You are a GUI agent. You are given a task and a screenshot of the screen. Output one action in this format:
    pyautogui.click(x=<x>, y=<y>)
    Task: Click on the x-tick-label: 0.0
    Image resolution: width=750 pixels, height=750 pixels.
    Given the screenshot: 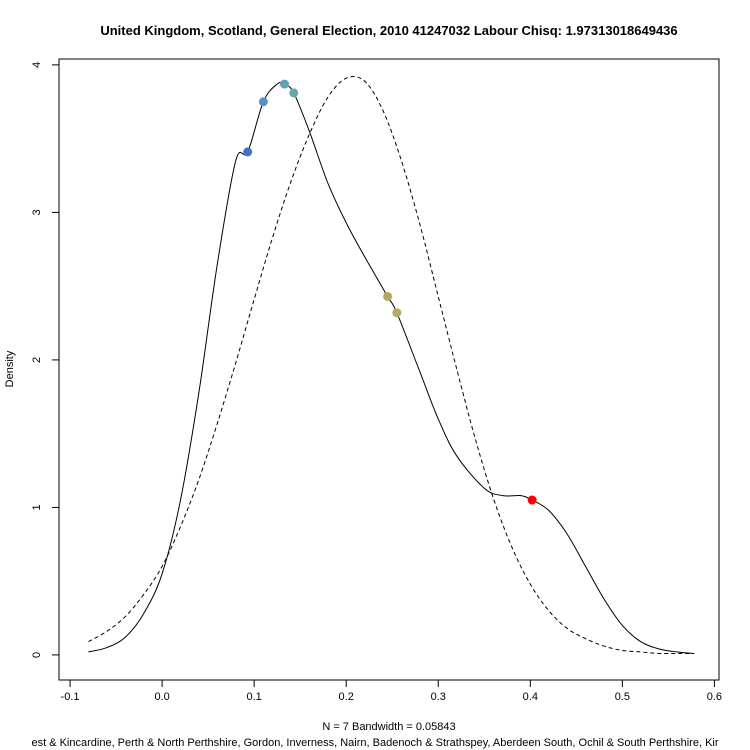 What is the action you would take?
    pyautogui.click(x=161, y=697)
    